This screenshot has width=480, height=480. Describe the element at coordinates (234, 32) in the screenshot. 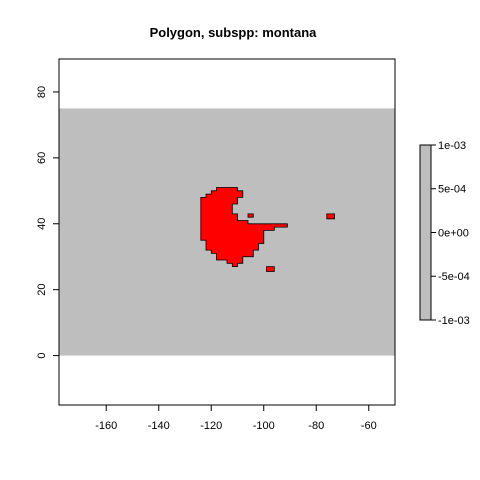

I see `chart-title: Polygon, subspp: montana` at that location.